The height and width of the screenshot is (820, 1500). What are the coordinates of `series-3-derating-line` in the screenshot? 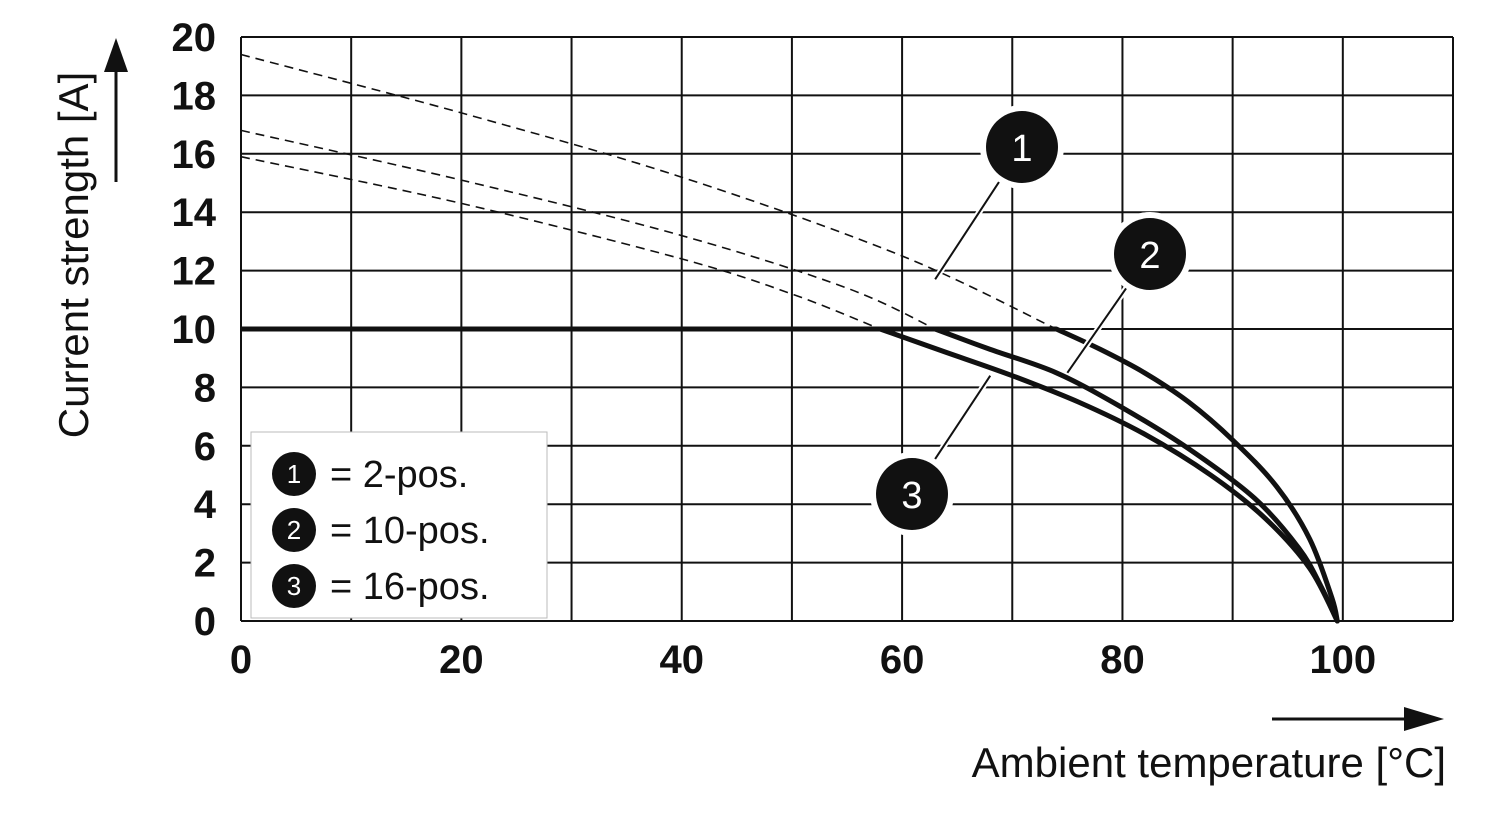 It's located at (1108, 475).